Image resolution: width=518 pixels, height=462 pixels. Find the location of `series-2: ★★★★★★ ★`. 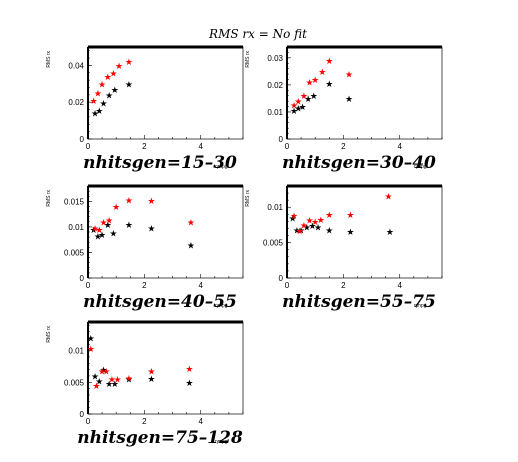

series-2: ★★★★★★ ★ is located at coordinates (111, 82).